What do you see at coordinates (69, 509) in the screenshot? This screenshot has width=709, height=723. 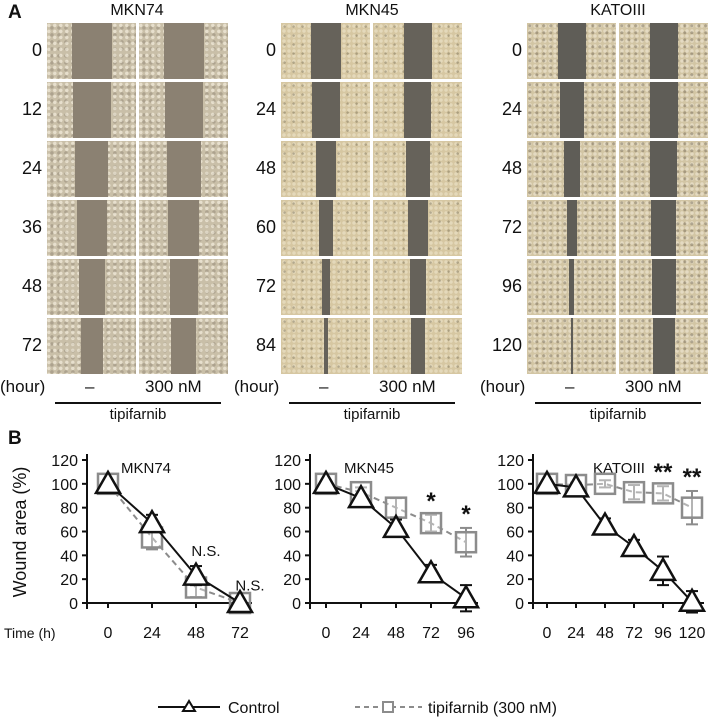 I see `y-tick-label: 80` at bounding box center [69, 509].